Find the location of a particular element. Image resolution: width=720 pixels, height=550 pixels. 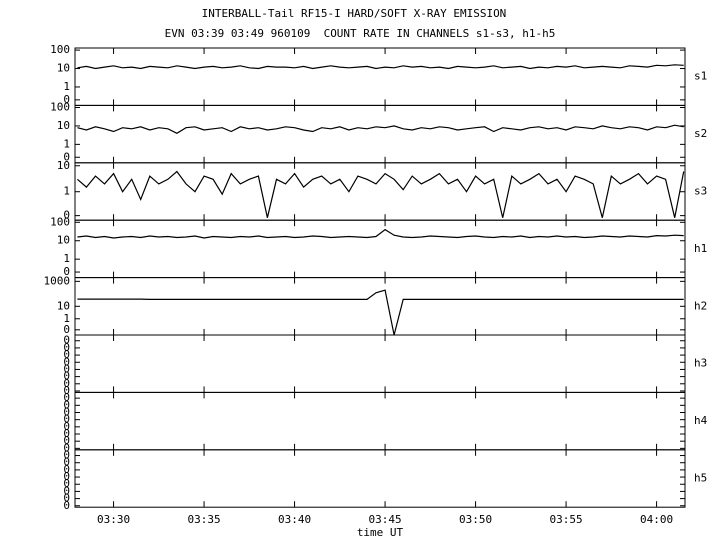

series-label: h1 is located at coordinates (700, 248).